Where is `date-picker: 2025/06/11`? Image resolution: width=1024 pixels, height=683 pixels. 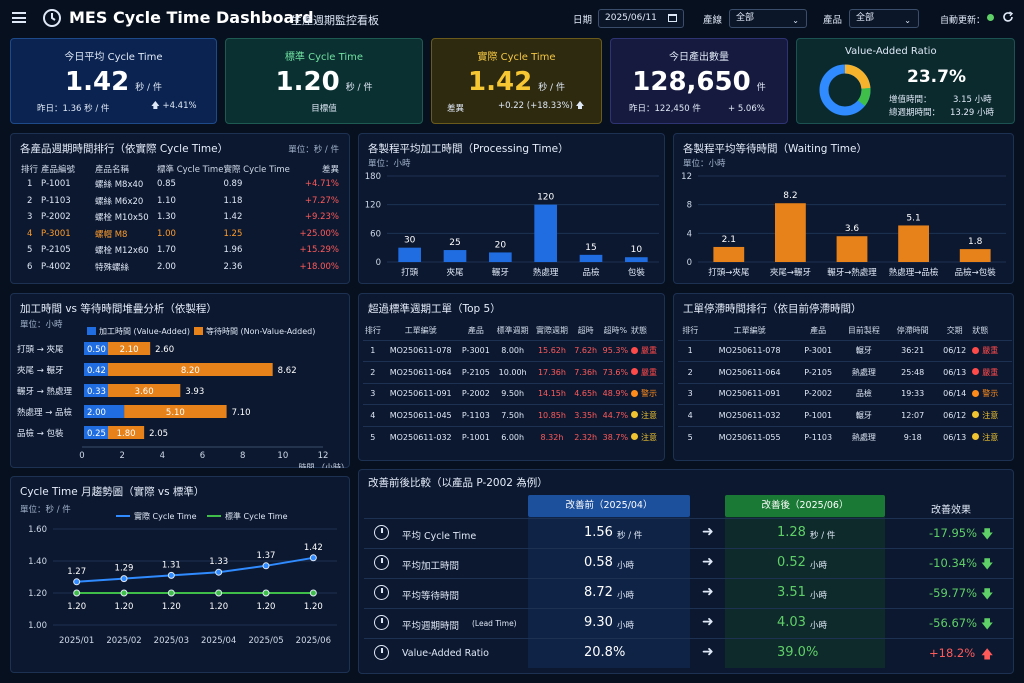
date-picker: 2025/06/11 is located at coordinates (641, 18).